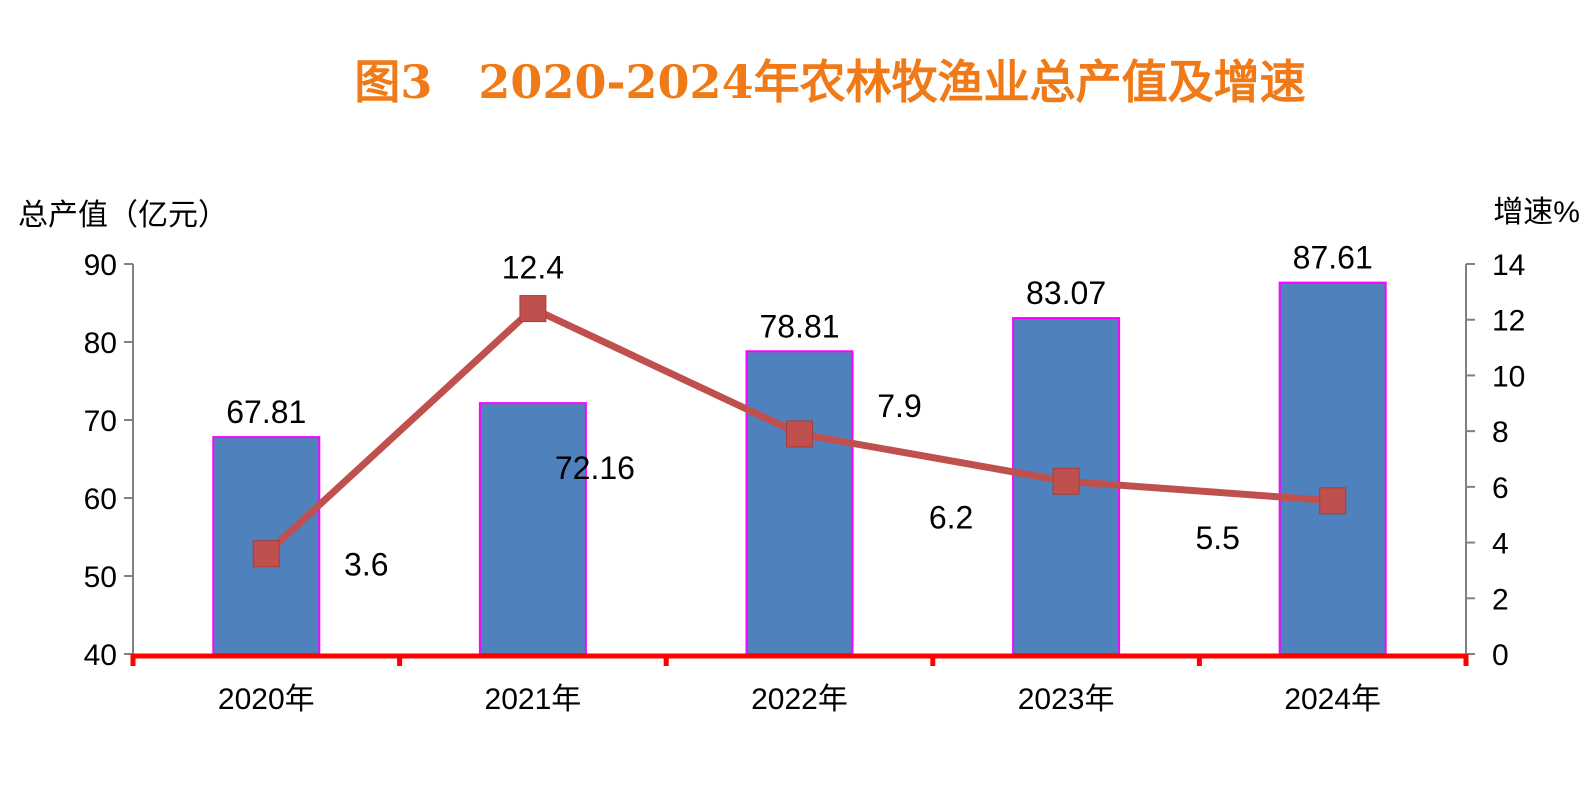 The image size is (1596, 797). I want to click on chart-title: 图3 2020-2024年农林牧渔业总产值及增速, so click(829, 82).